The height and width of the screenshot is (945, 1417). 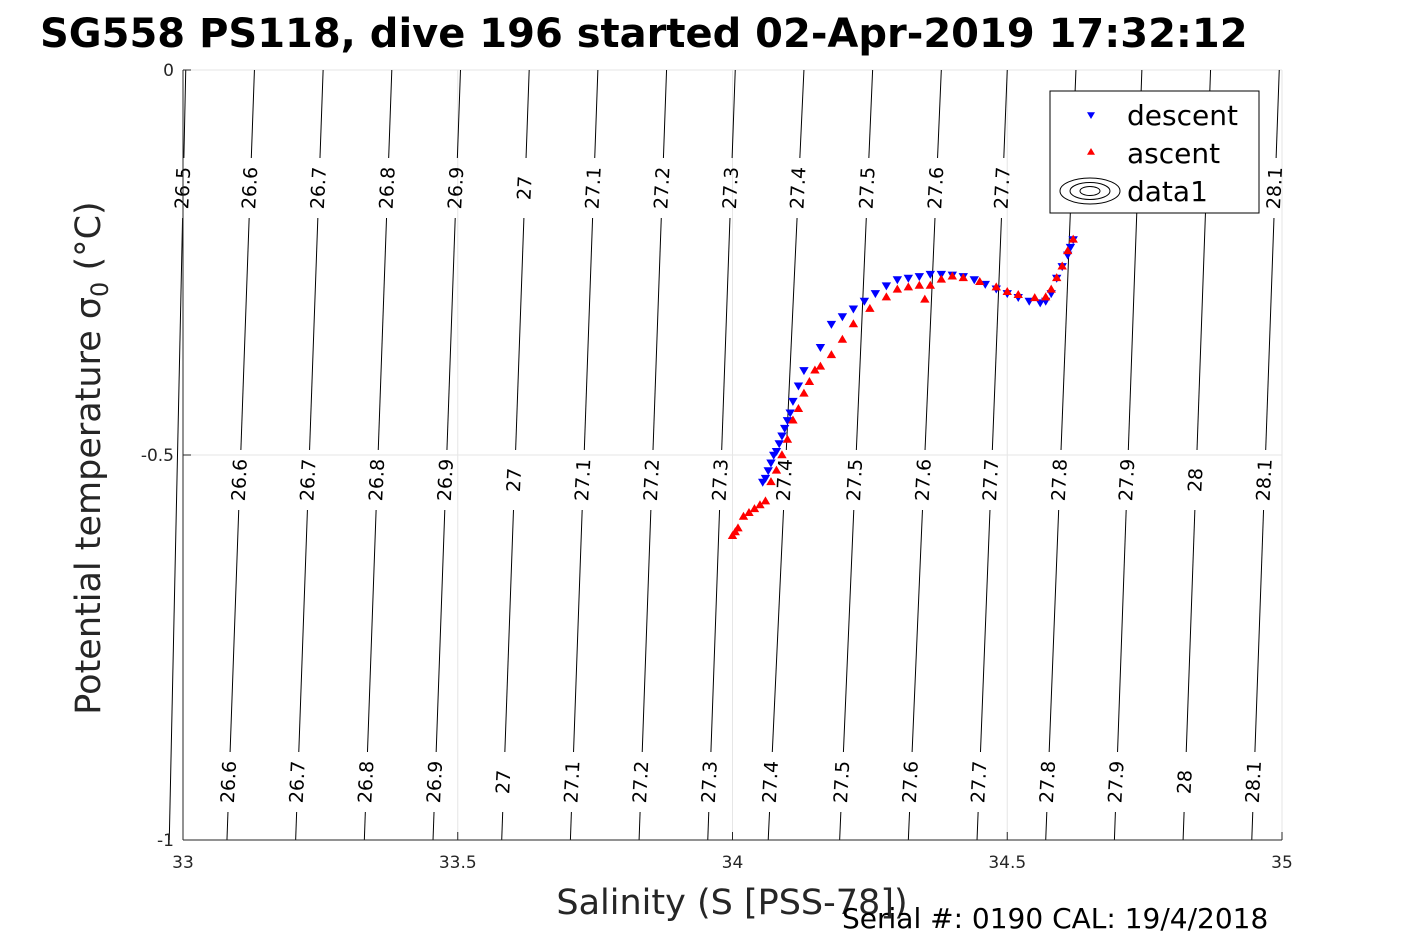 I want to click on contour-label: 27.5, so click(x=855, y=479).